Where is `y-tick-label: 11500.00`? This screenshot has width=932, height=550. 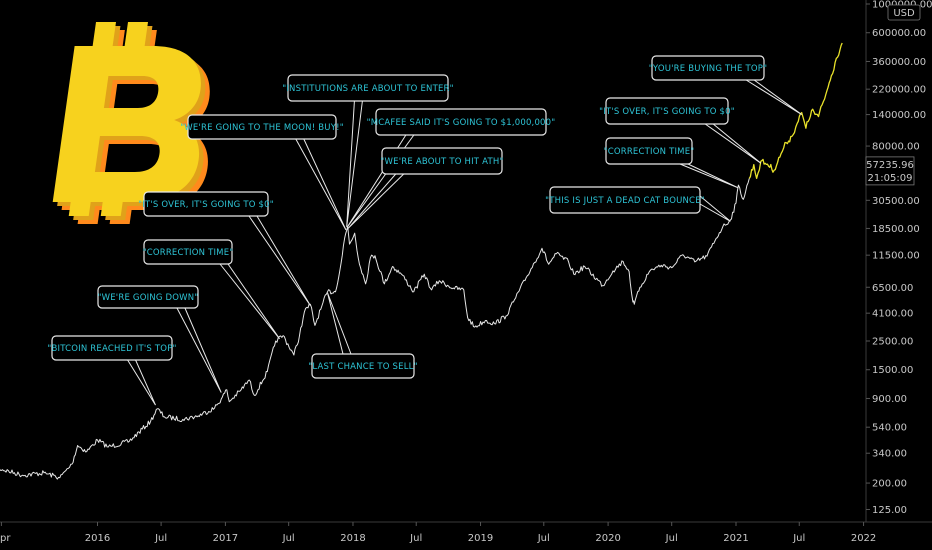
y-tick-label: 11500.00 is located at coordinates (896, 256).